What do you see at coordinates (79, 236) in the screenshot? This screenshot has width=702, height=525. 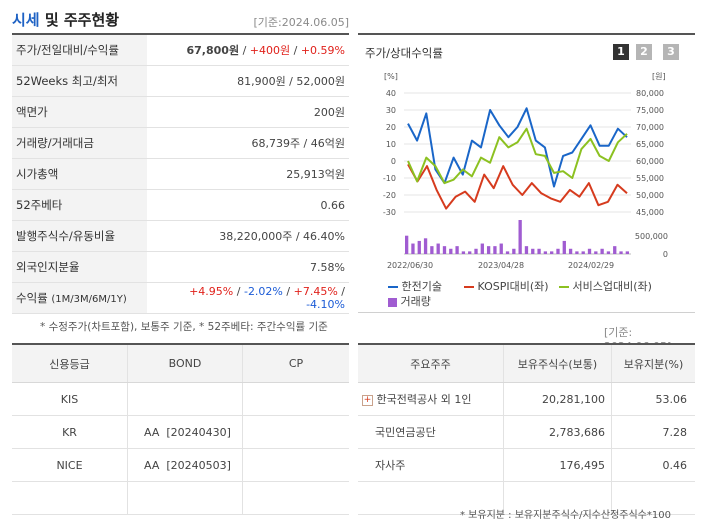 I see `row-label: 발행주식수/유동비율` at bounding box center [79, 236].